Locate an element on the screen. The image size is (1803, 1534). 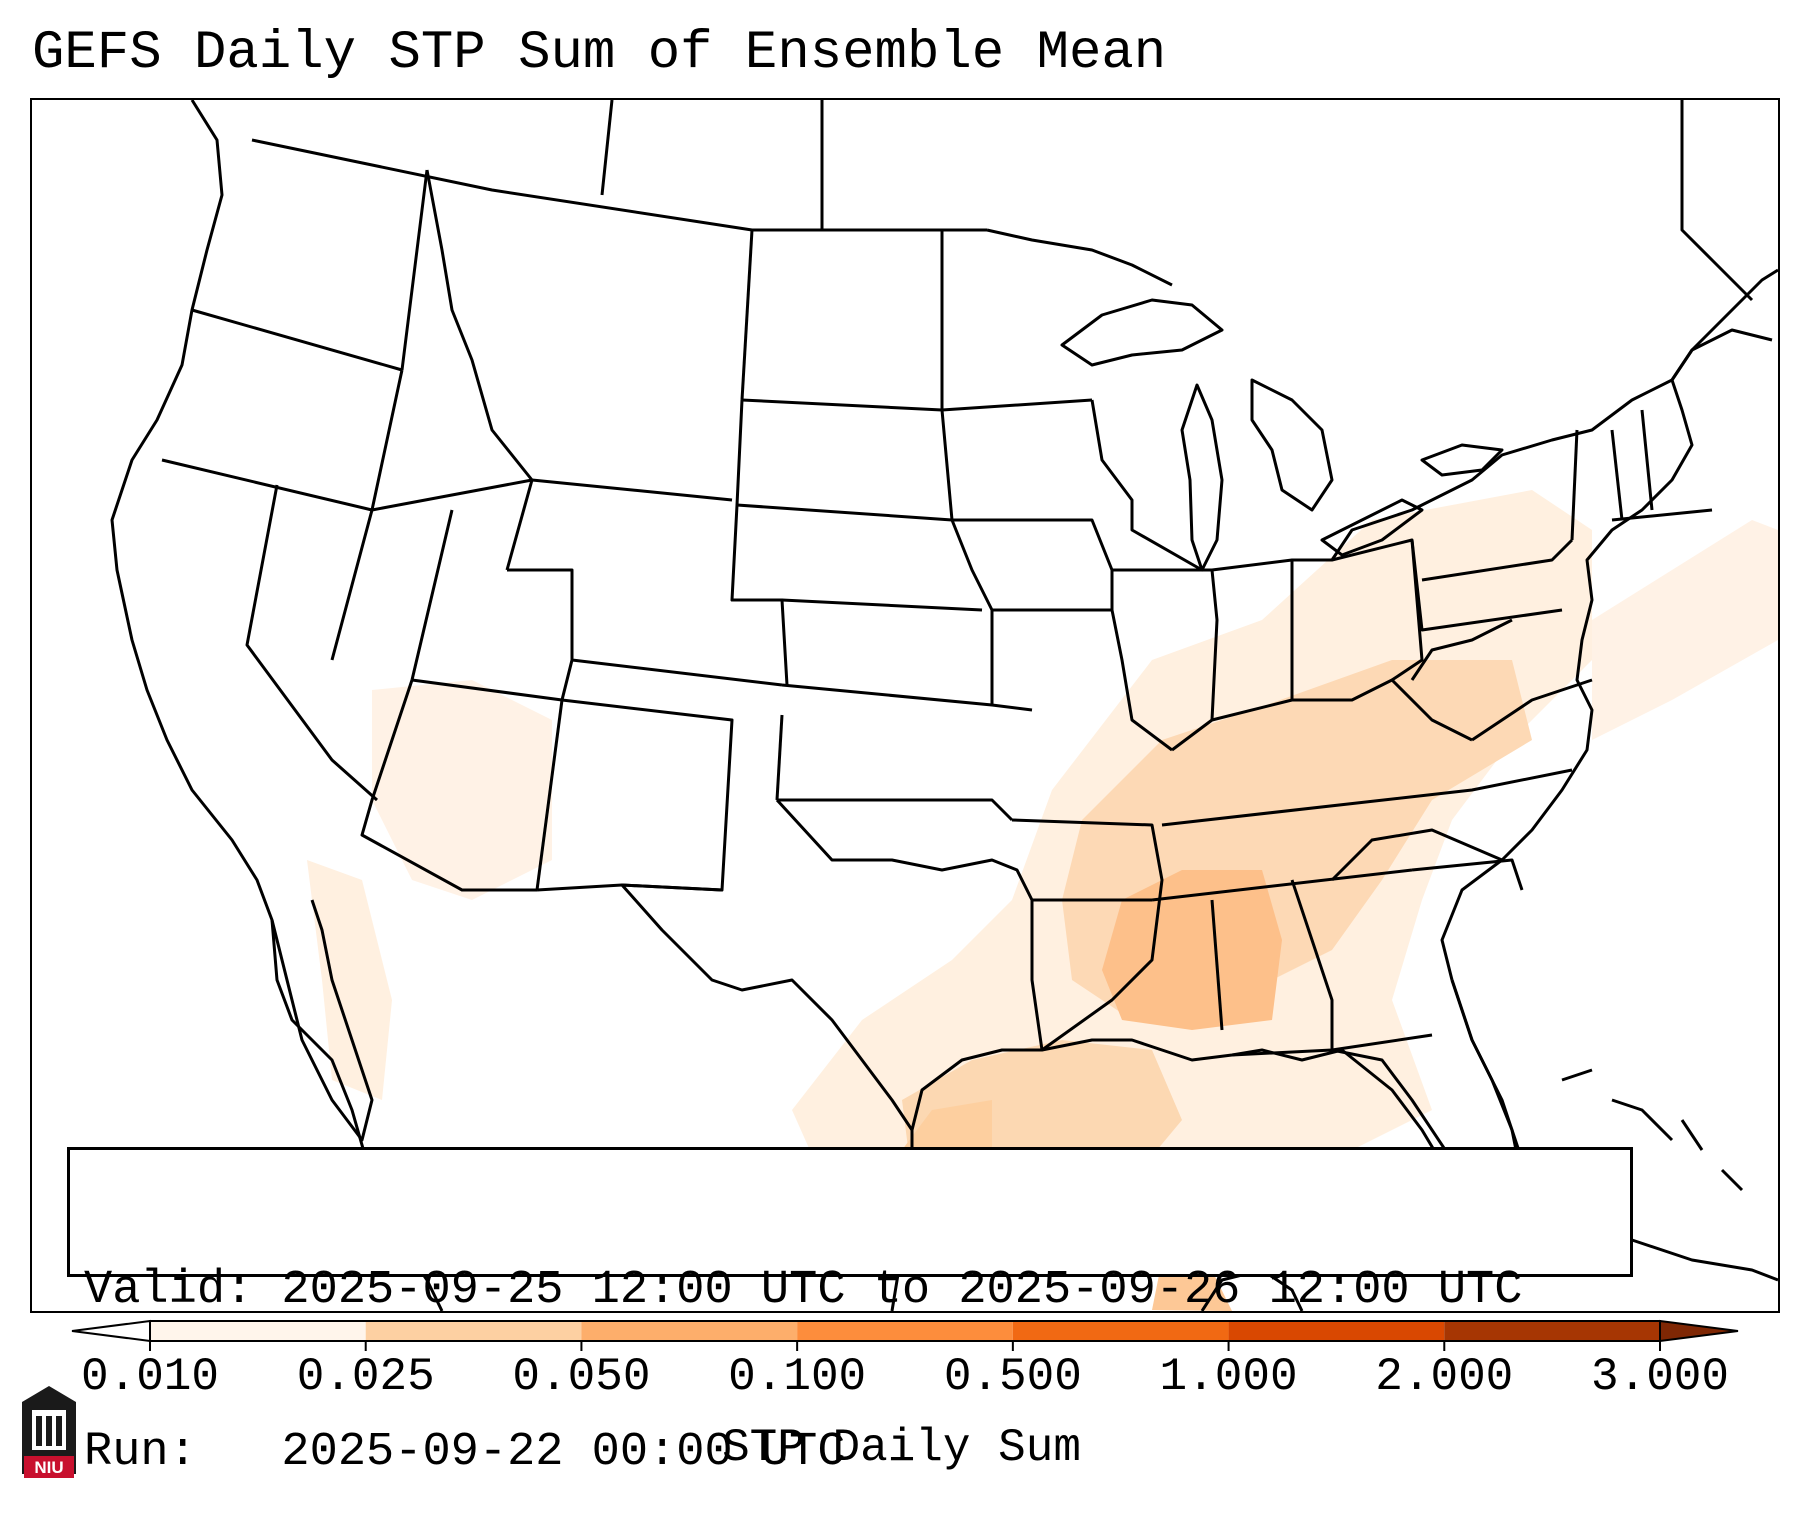
colorbar-tick-label: 1.000 is located at coordinates (1229, 1372).